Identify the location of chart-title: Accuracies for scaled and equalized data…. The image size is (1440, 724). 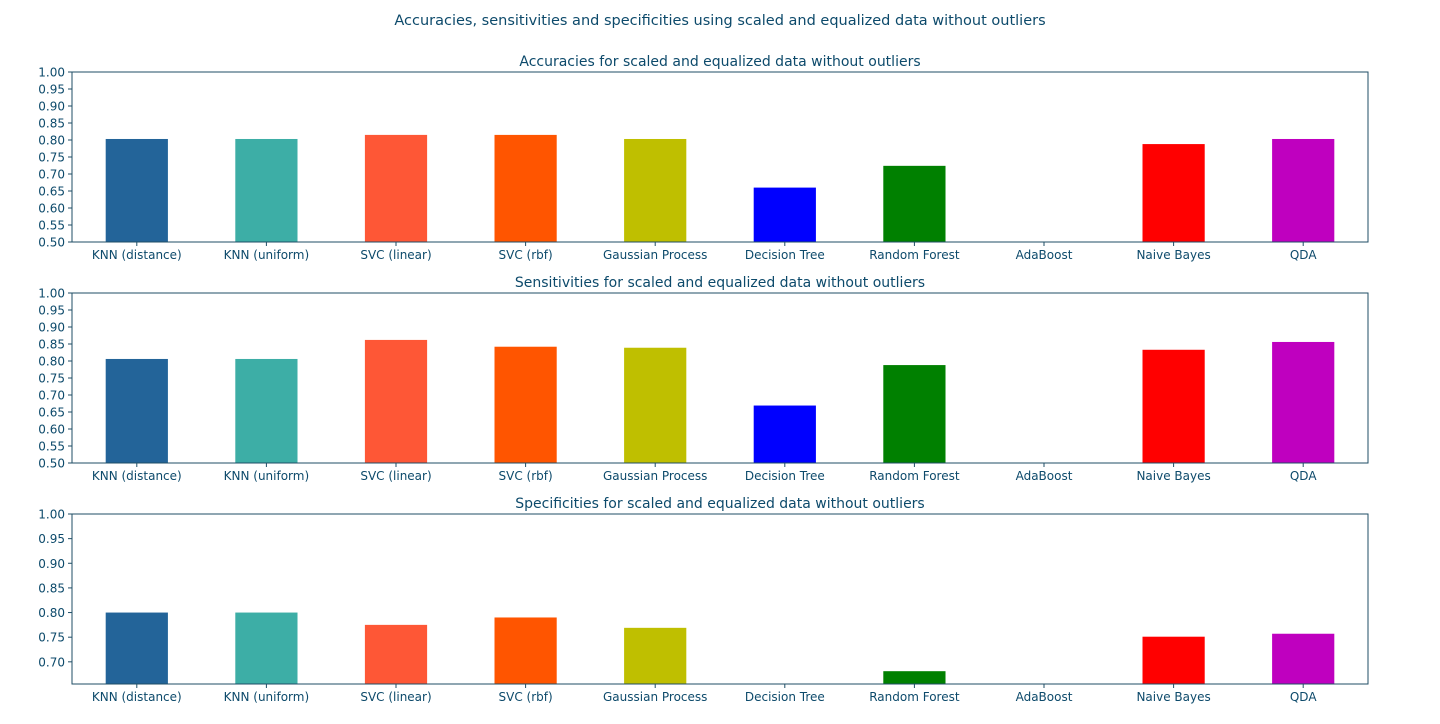
(719, 62).